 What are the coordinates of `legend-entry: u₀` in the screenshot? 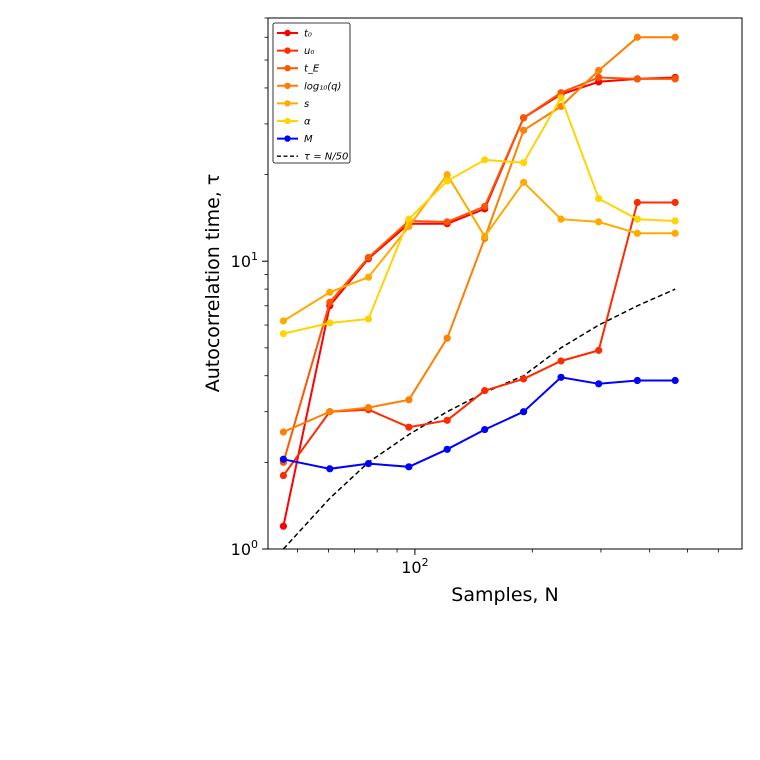 It's located at (309, 51).